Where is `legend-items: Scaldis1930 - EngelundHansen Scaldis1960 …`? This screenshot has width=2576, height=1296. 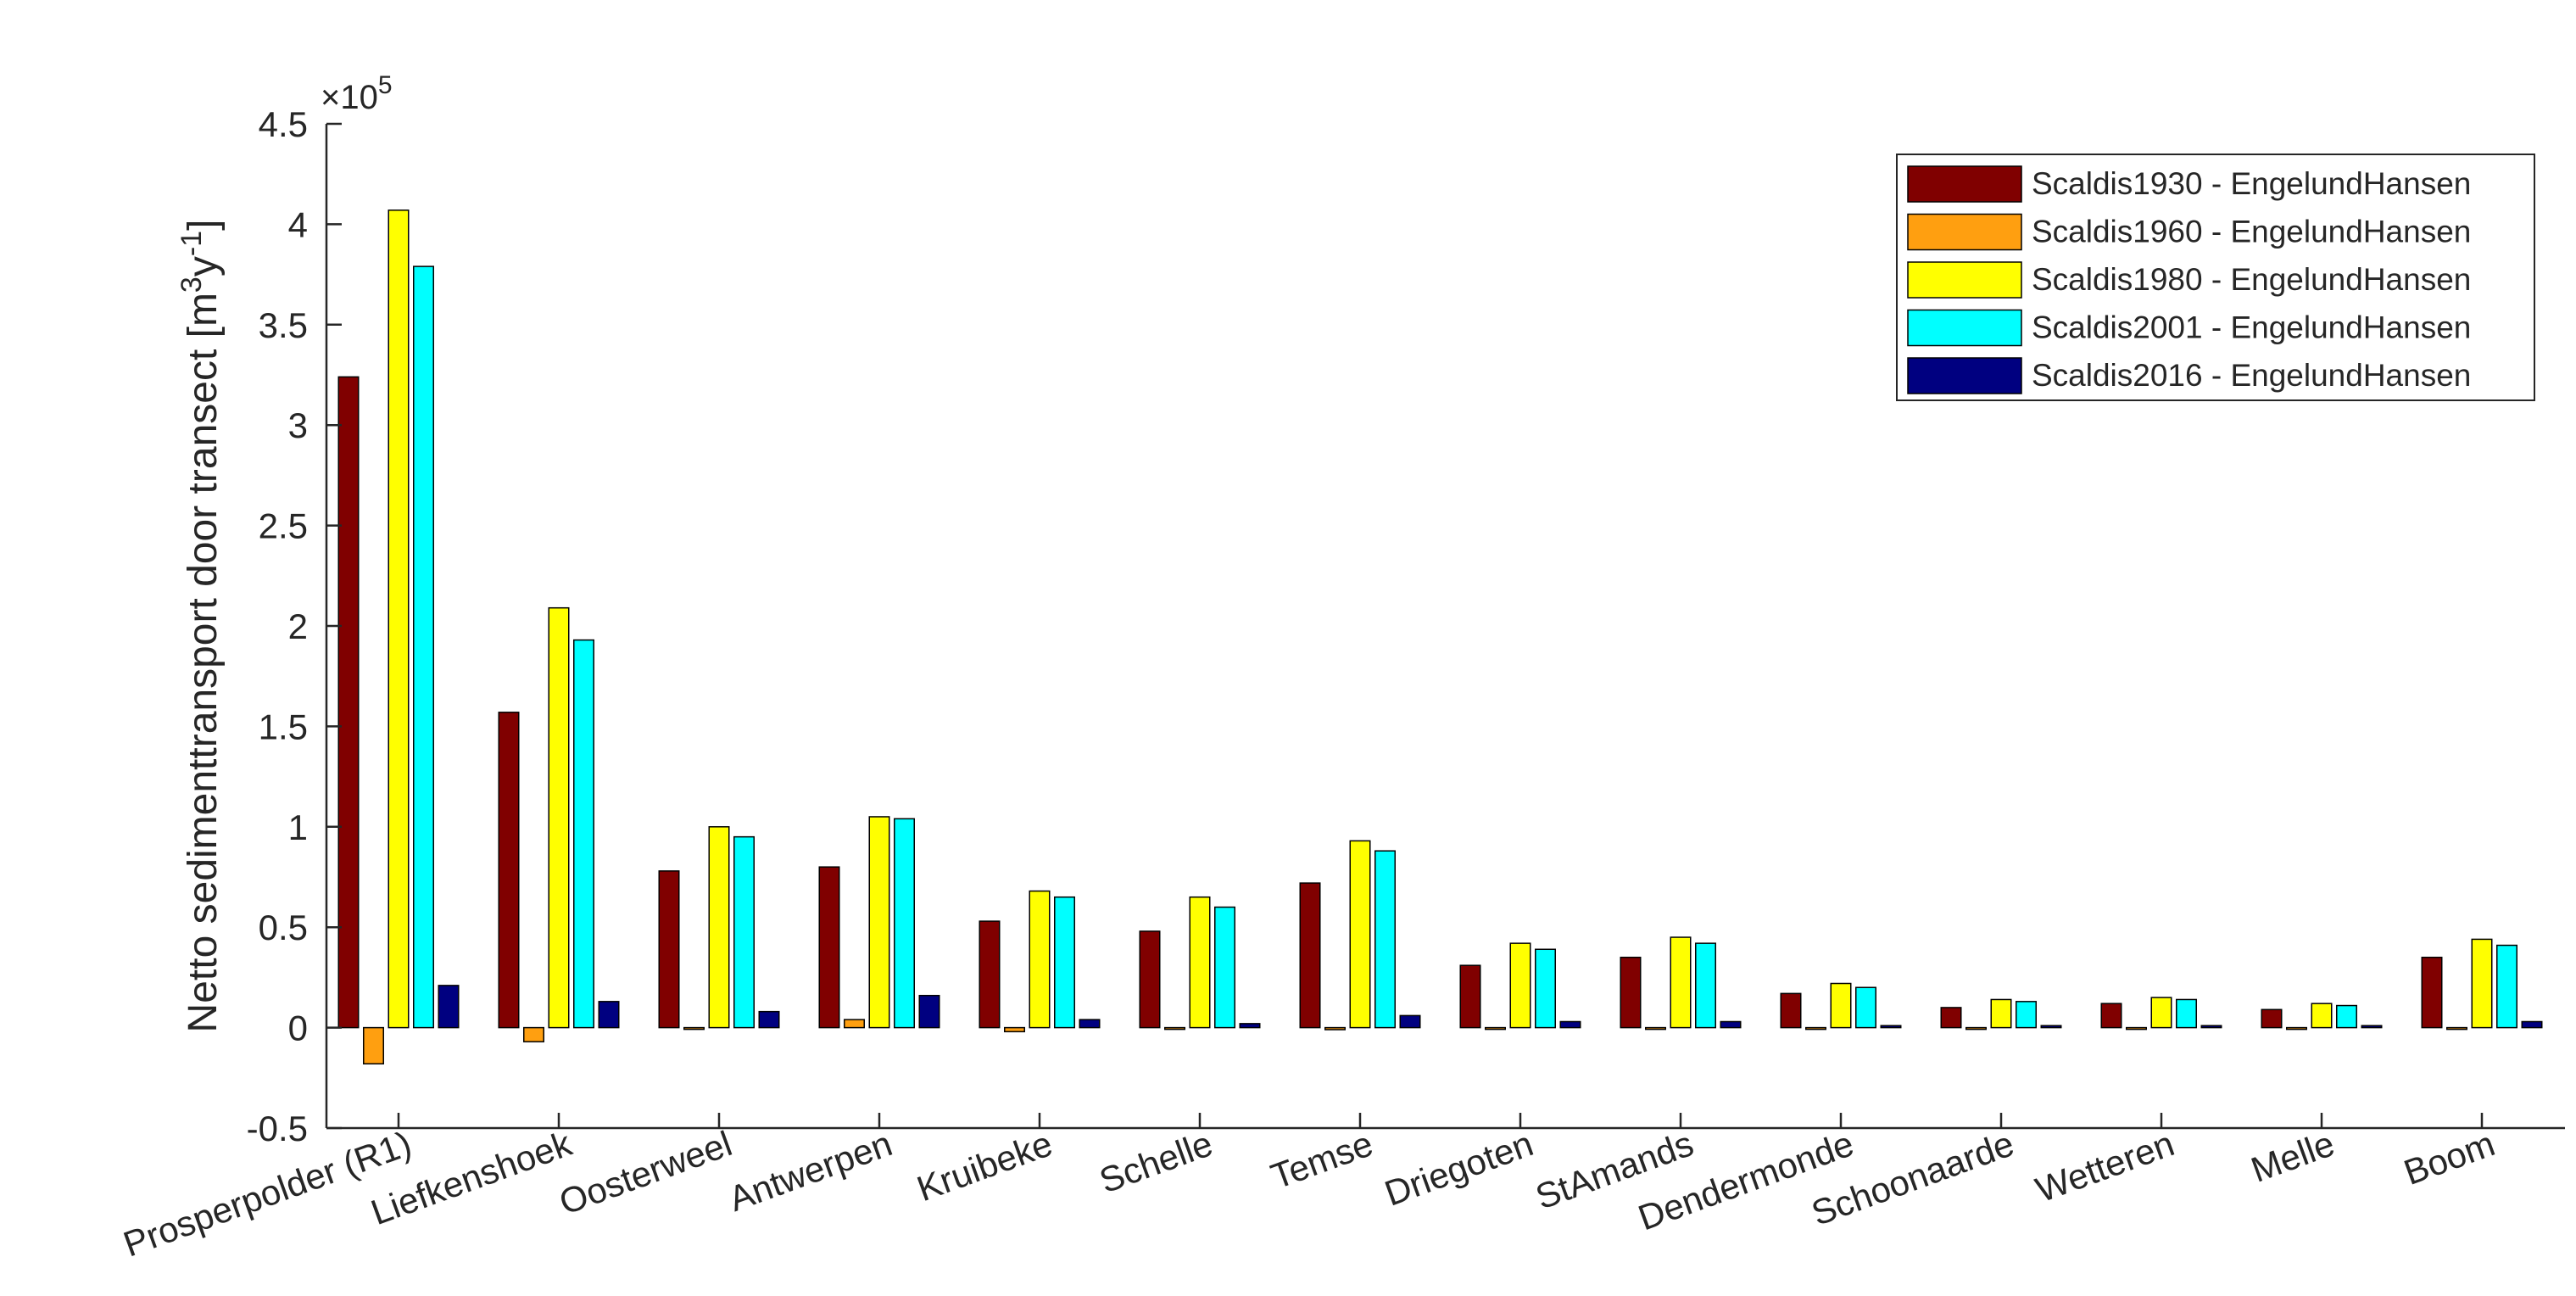
legend-items: Scaldis1930 - EngelundHansen Scaldis1960 … is located at coordinates (2189, 279).